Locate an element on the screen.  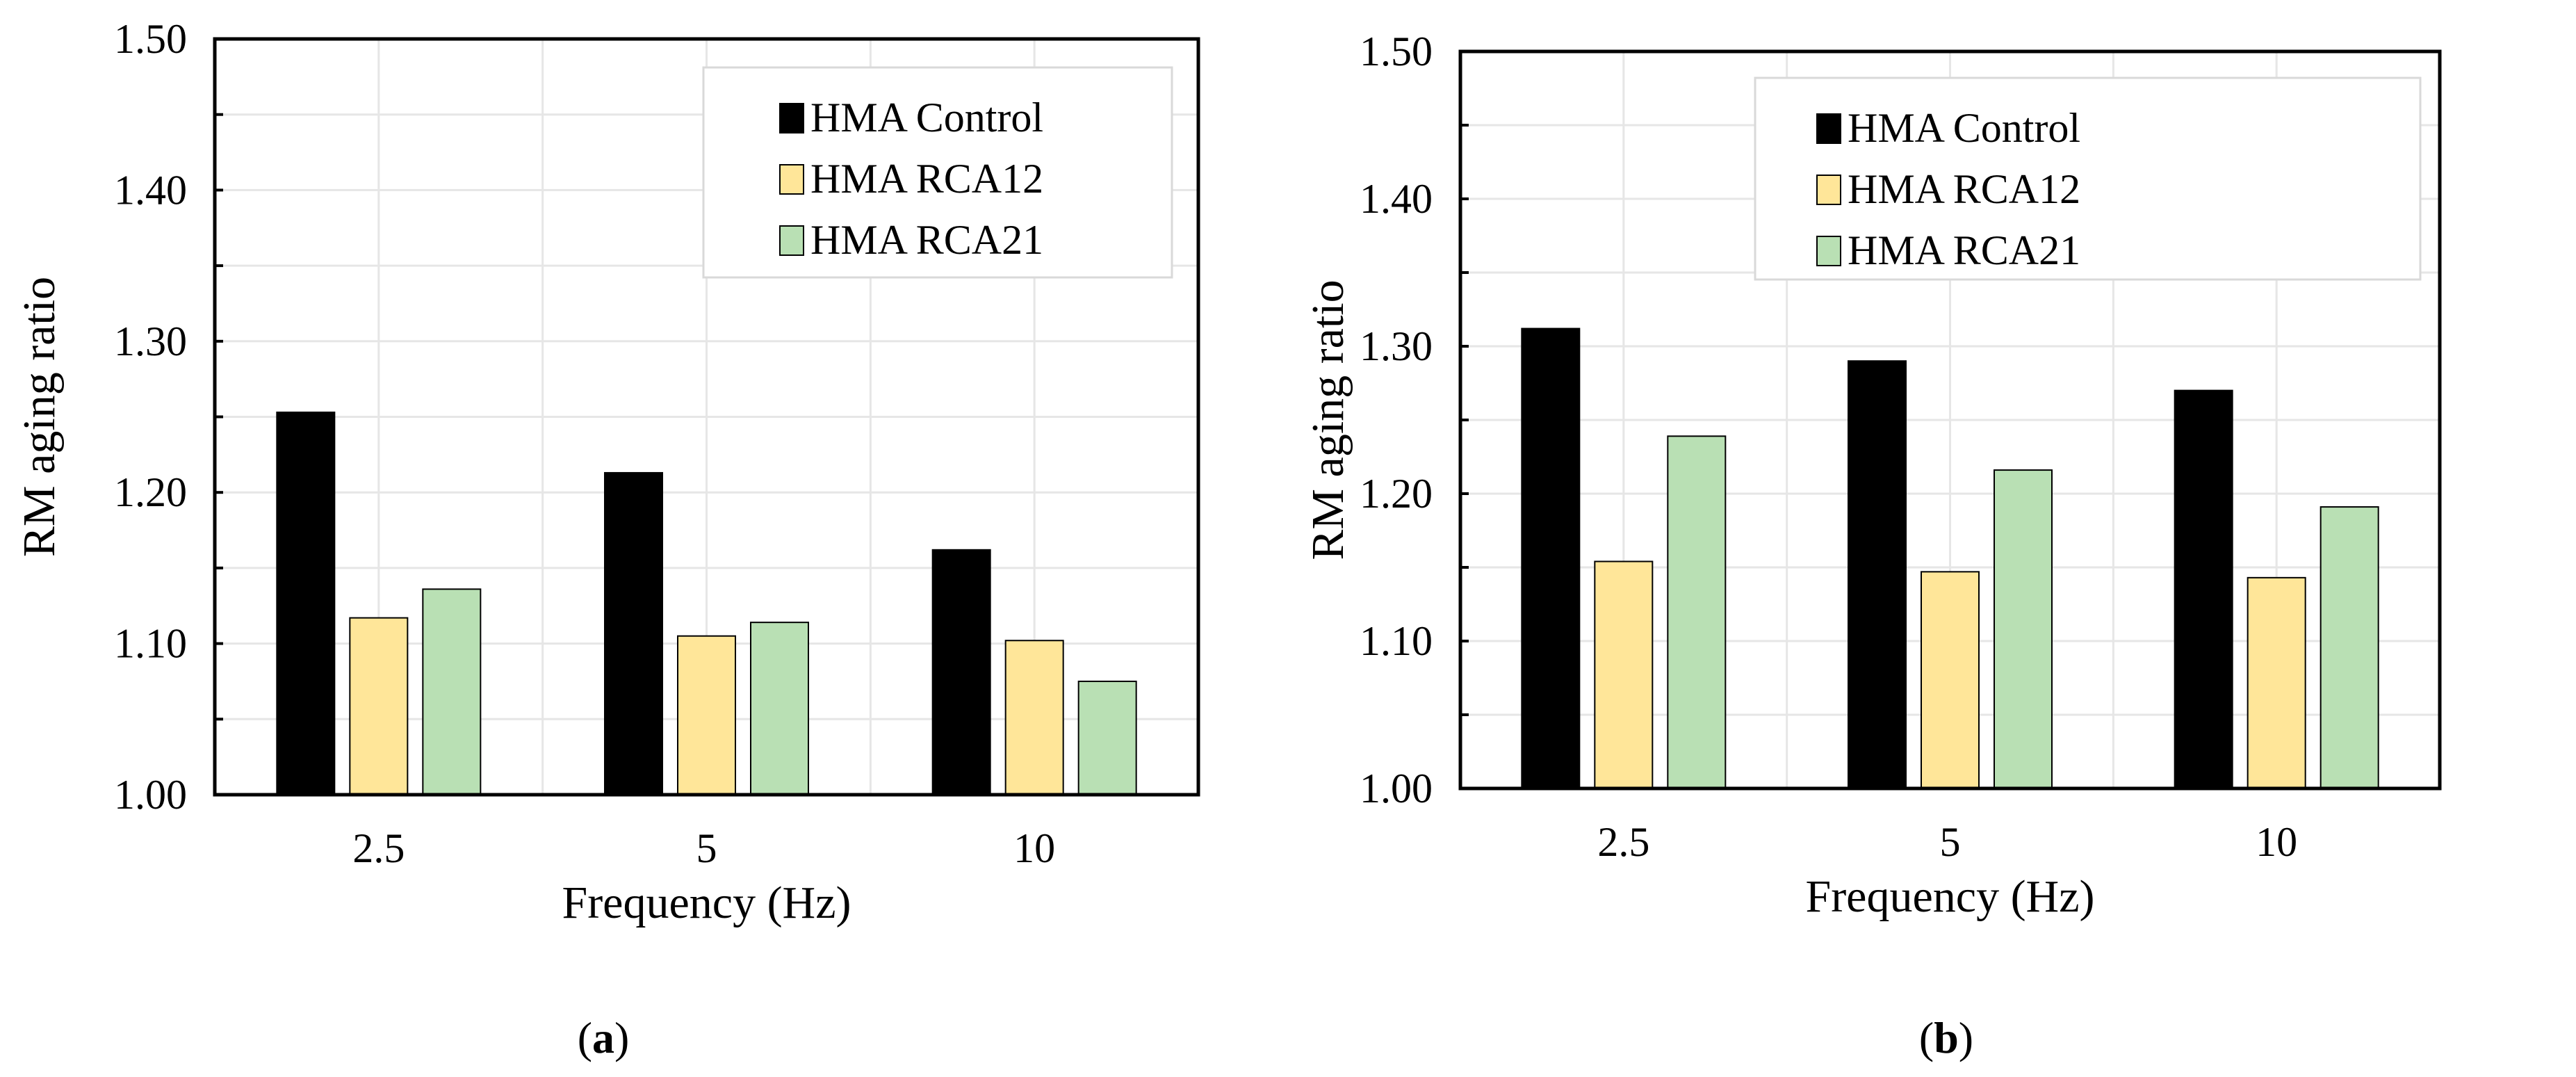
panel-label: (b) is located at coordinates (1946, 1037).